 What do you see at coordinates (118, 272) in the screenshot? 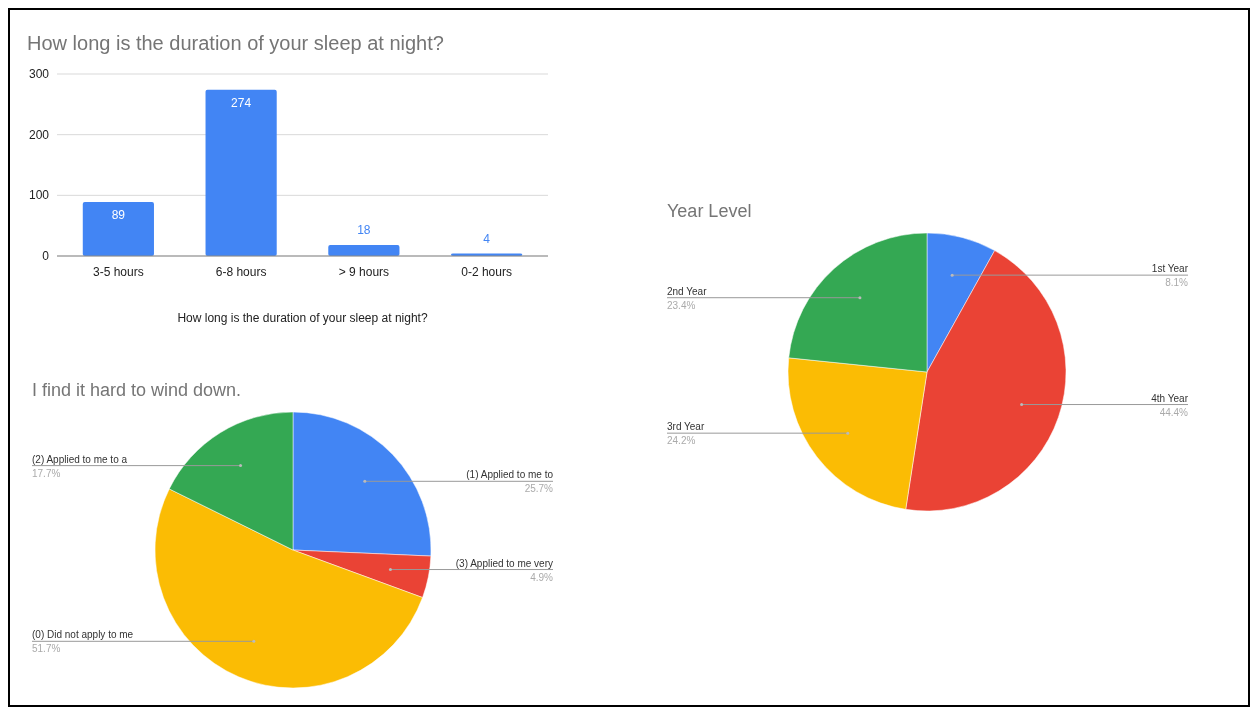
I see `x-tick-label: 3-5 hours` at bounding box center [118, 272].